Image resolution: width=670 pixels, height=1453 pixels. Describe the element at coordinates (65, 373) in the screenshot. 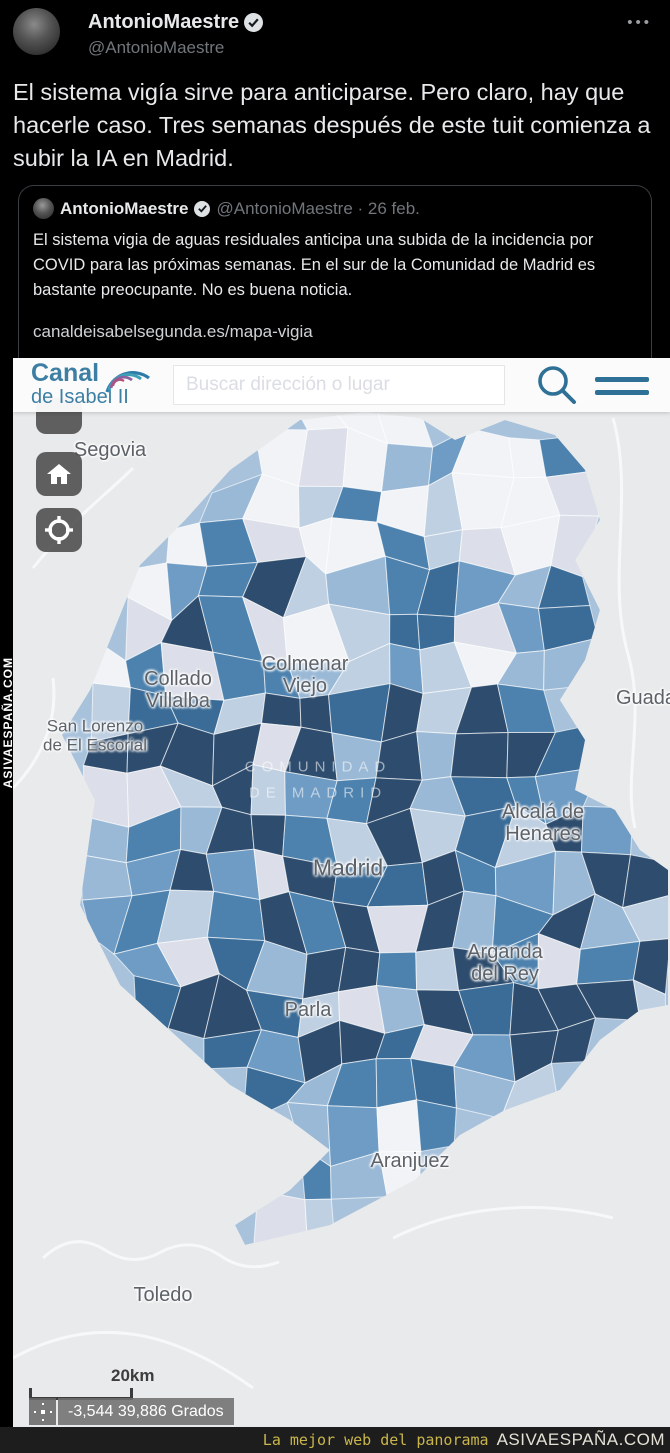

I see `logo-line1: Canal` at that location.